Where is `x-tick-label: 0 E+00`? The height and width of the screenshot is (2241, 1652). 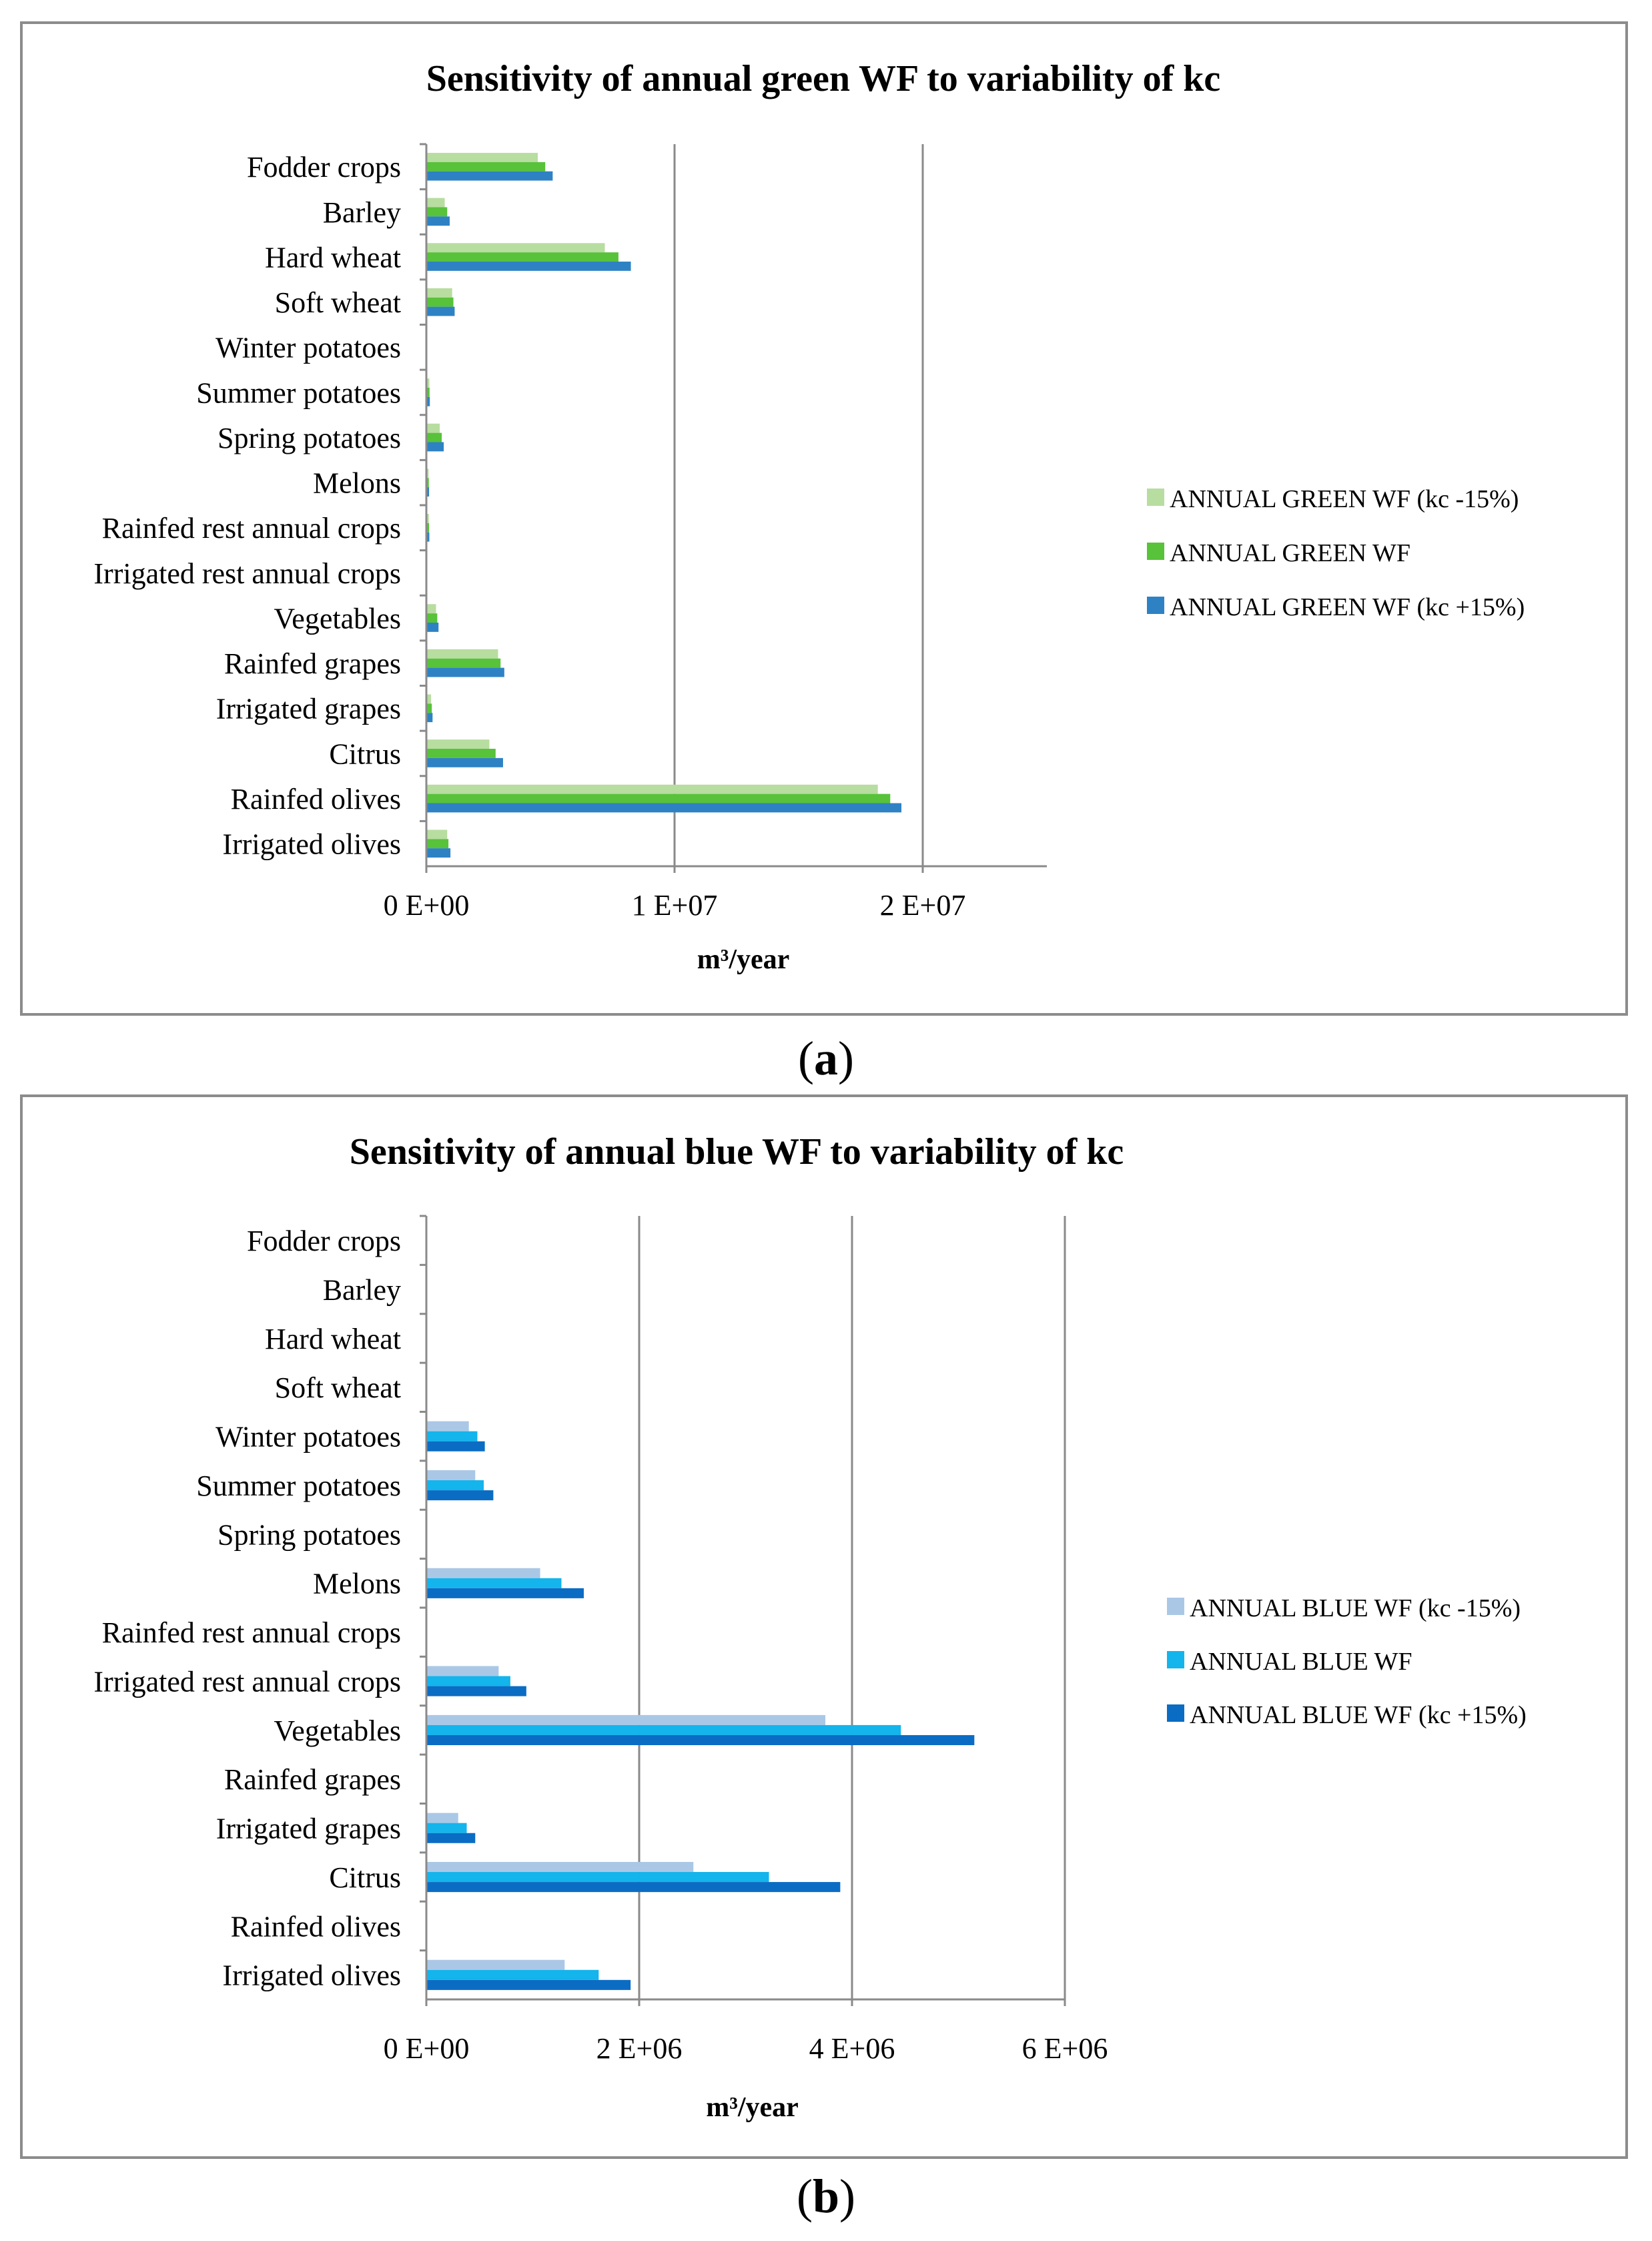 x-tick-label: 0 E+00 is located at coordinates (427, 2048).